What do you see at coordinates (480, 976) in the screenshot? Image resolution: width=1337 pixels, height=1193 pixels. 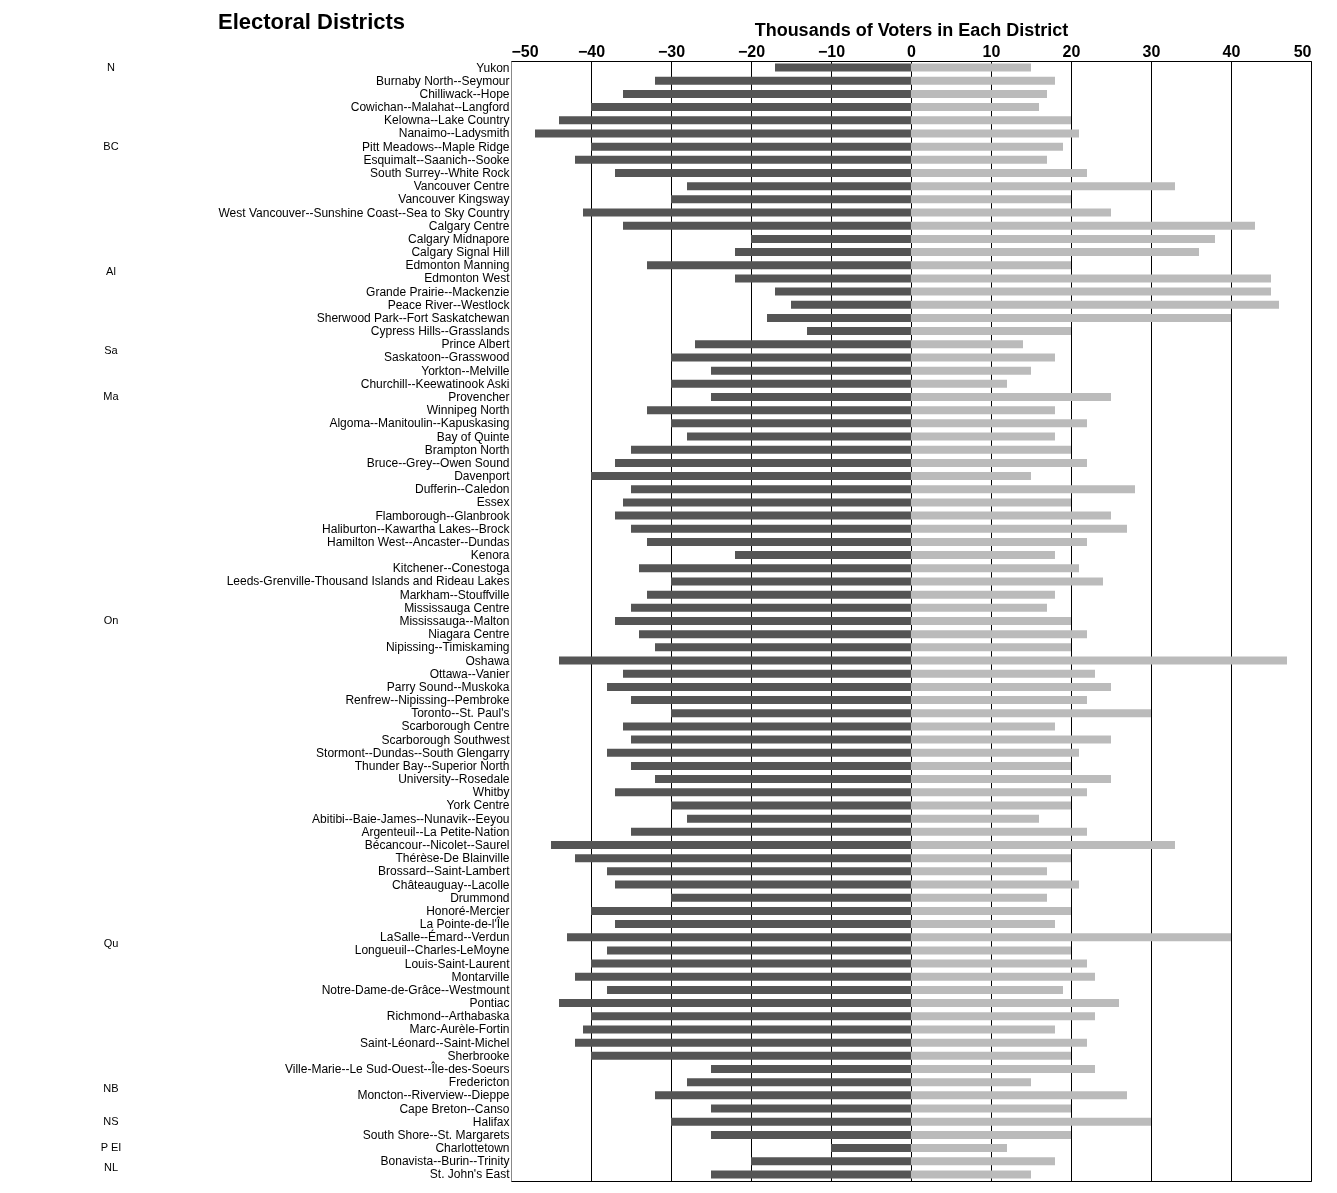 I see `y-tick-label: Montarville` at bounding box center [480, 976].